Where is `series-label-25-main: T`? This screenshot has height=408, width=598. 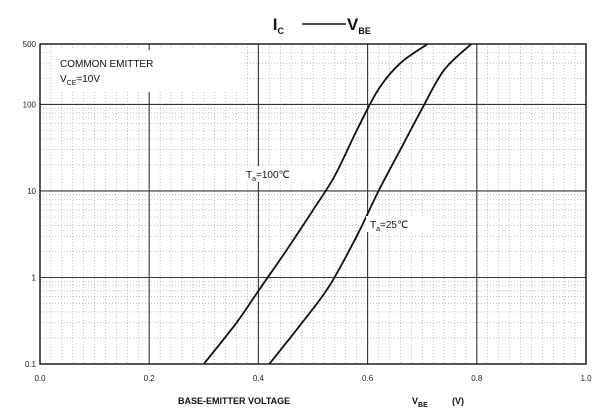 series-label-25-main: T is located at coordinates (373, 225).